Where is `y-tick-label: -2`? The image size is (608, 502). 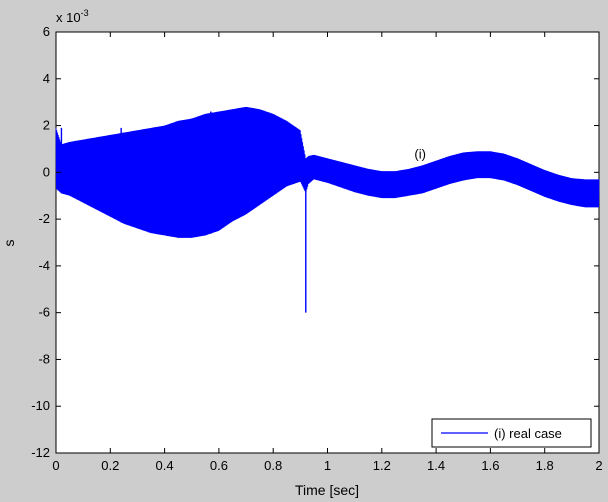
y-tick-label: -2 is located at coordinates (44, 218).